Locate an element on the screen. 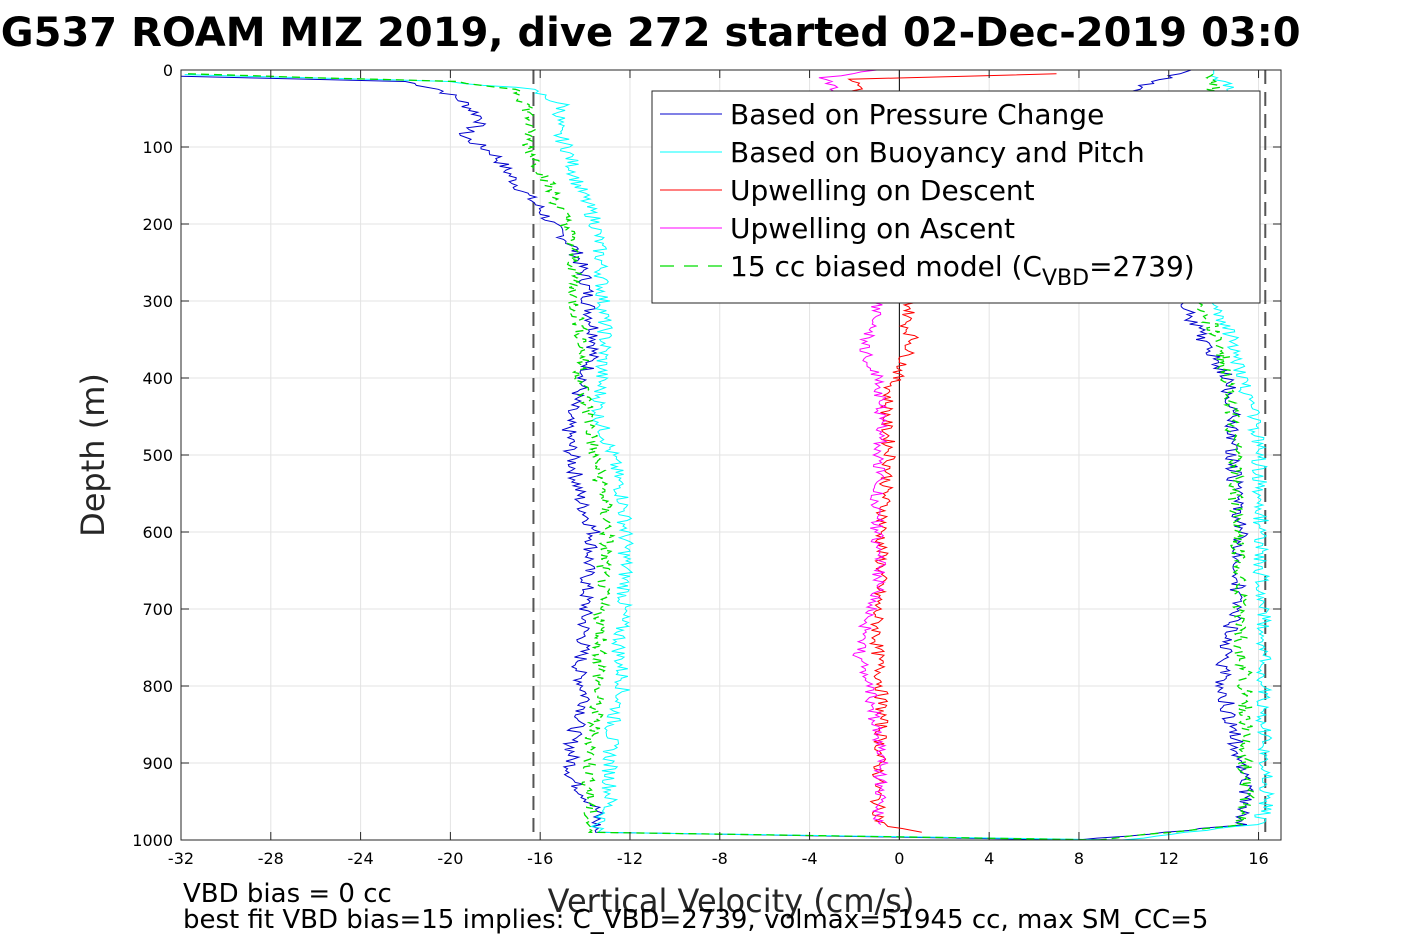 The height and width of the screenshot is (945, 1417). x-tick-label-8: 0 is located at coordinates (899, 858).